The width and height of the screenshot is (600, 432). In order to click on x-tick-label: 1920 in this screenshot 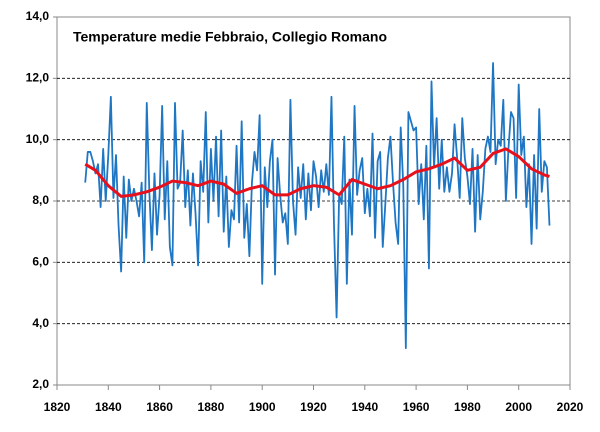, I will do `click(313, 407)`.